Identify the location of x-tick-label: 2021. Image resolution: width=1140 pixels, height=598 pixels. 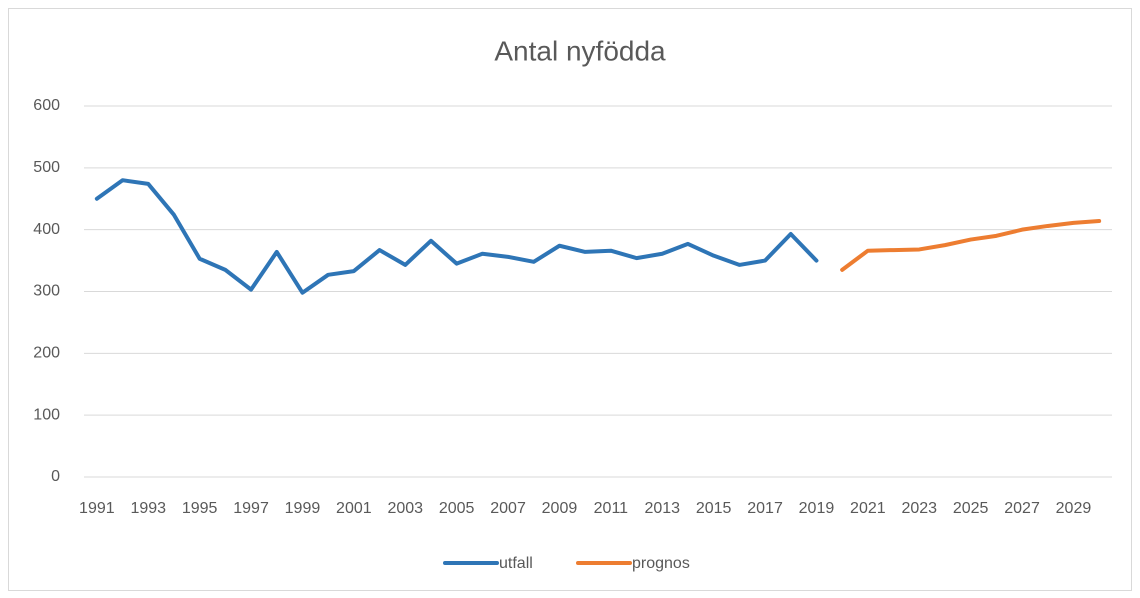
(868, 508).